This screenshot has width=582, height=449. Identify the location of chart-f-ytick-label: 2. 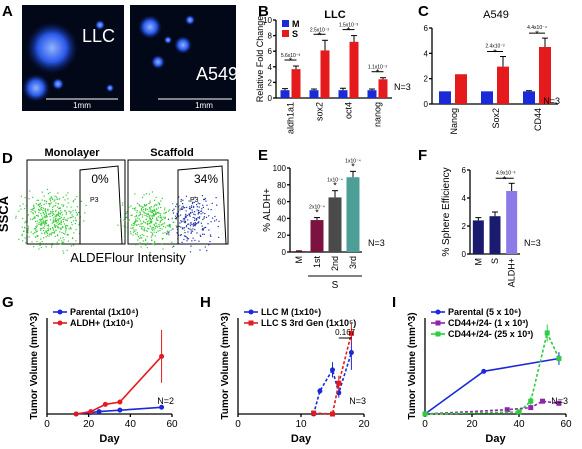
(464, 226).